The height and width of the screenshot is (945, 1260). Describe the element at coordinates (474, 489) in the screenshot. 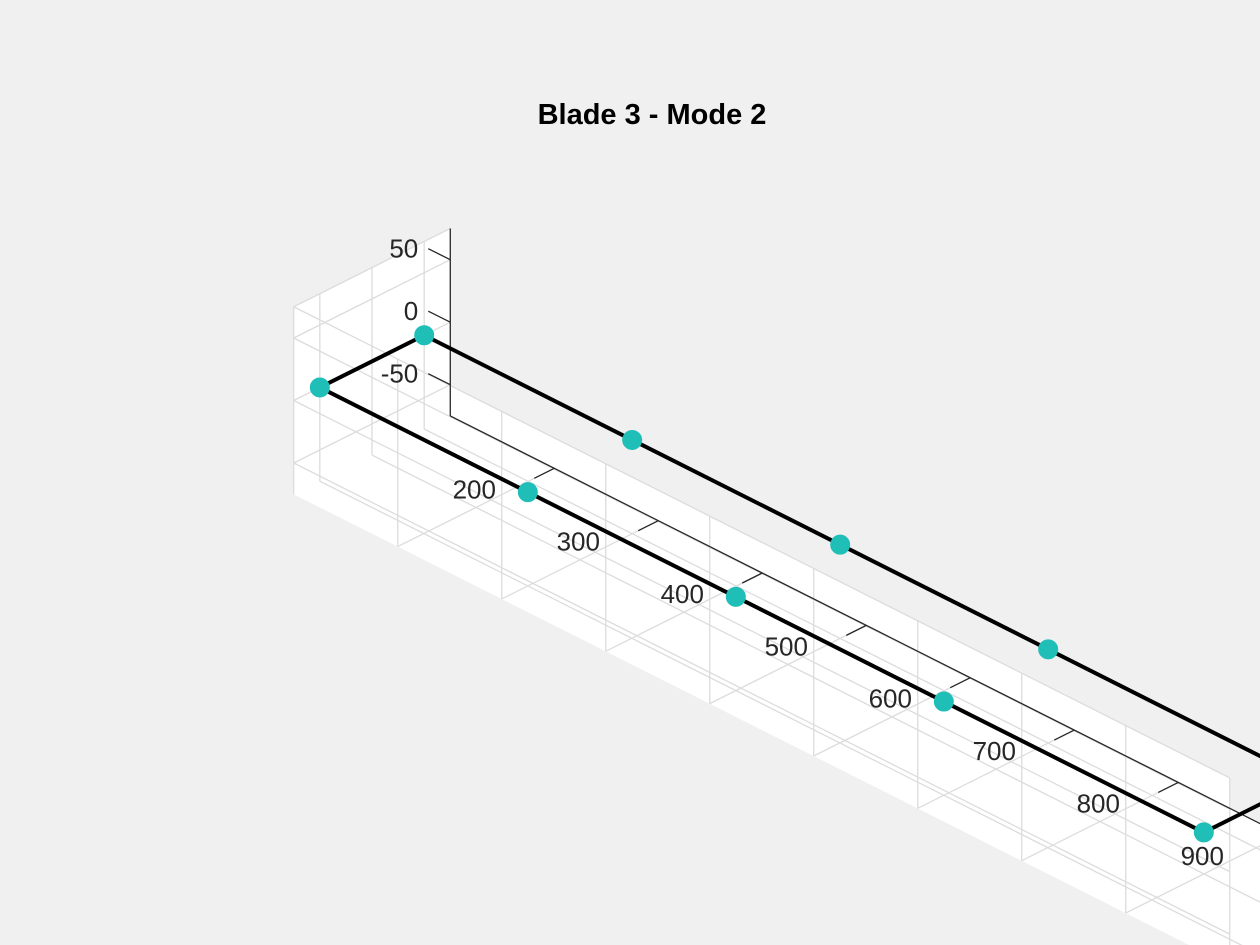

I see `y-tick-label: 200` at that location.